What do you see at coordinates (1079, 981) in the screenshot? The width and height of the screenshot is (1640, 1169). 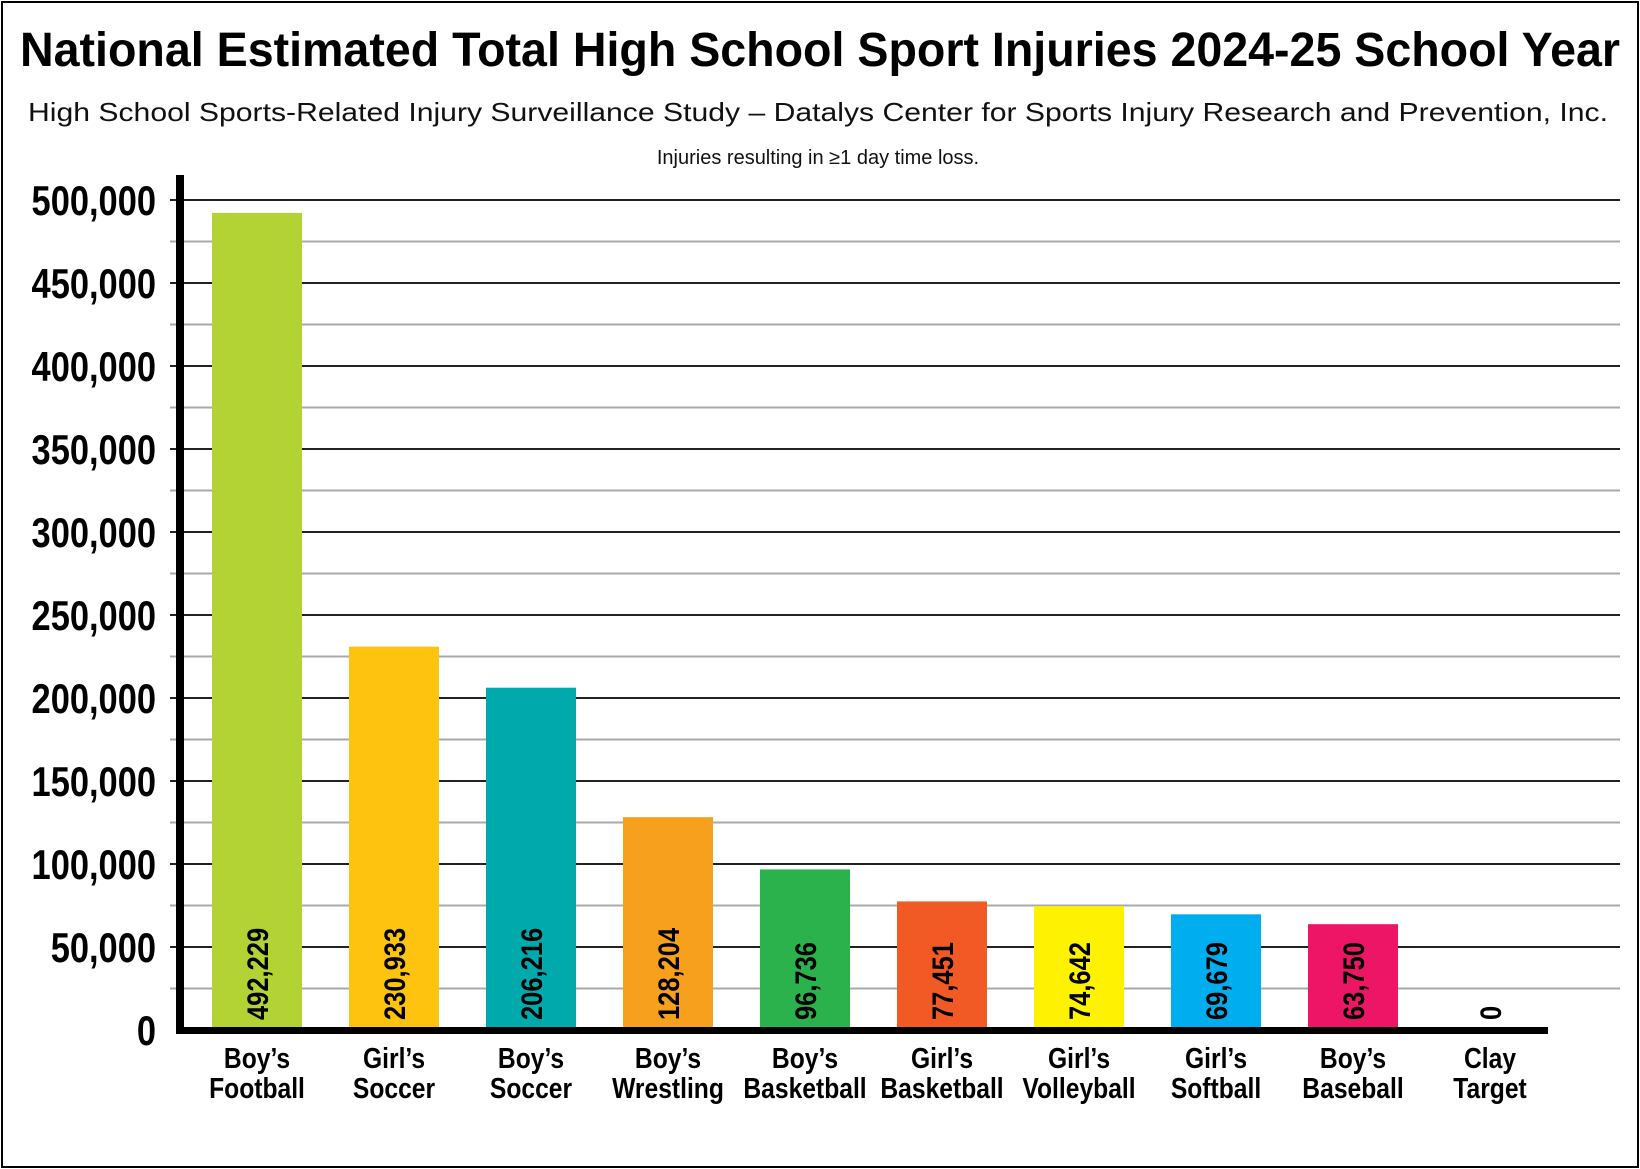 I see `value-label: 74,642` at bounding box center [1079, 981].